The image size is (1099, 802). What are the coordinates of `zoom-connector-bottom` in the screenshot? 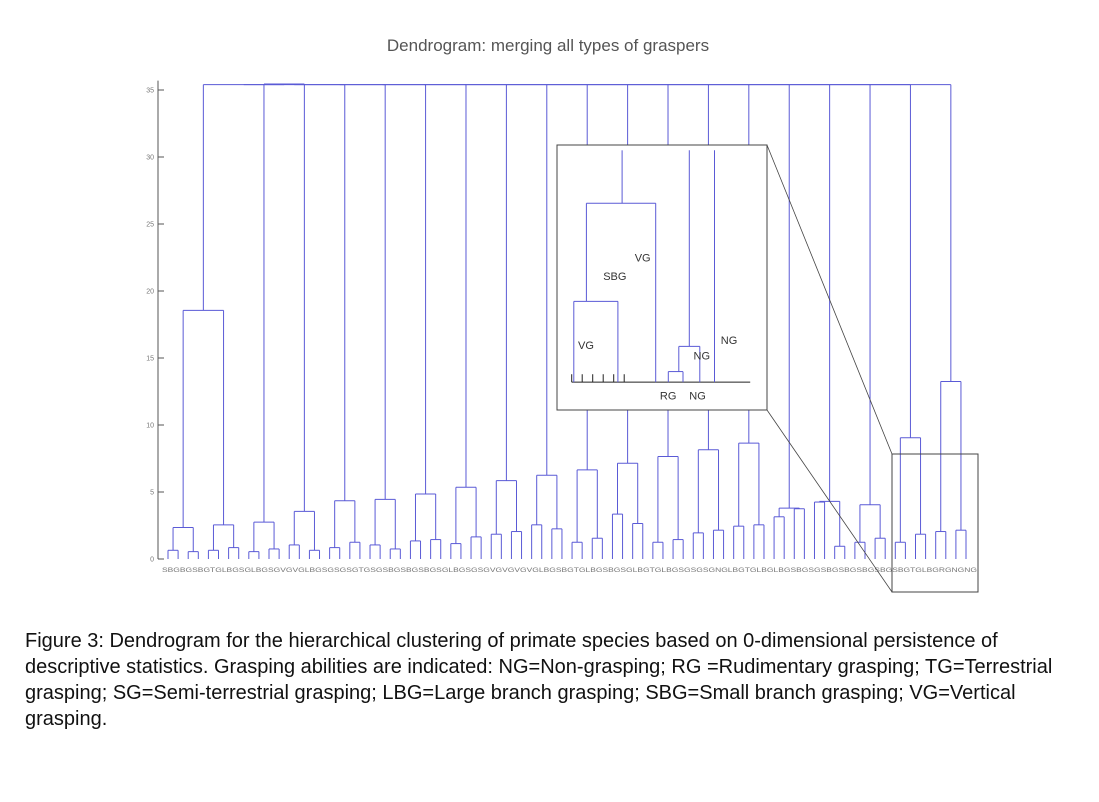 It's located at (829, 501).